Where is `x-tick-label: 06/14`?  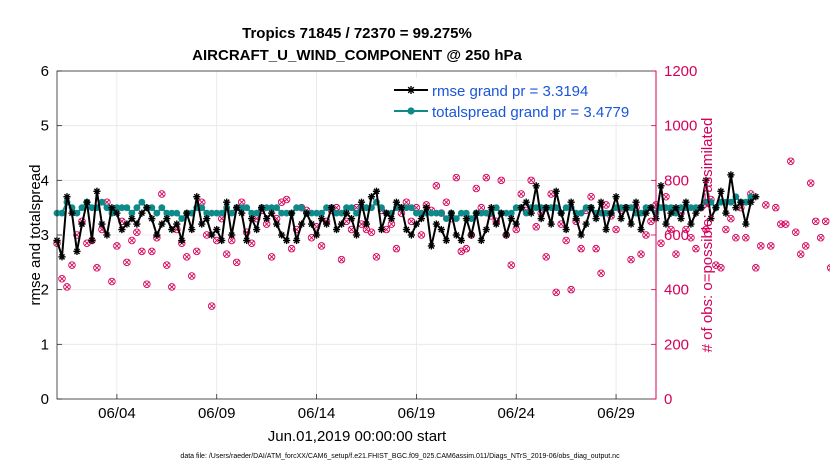
x-tick-label: 06/14 is located at coordinates (317, 413).